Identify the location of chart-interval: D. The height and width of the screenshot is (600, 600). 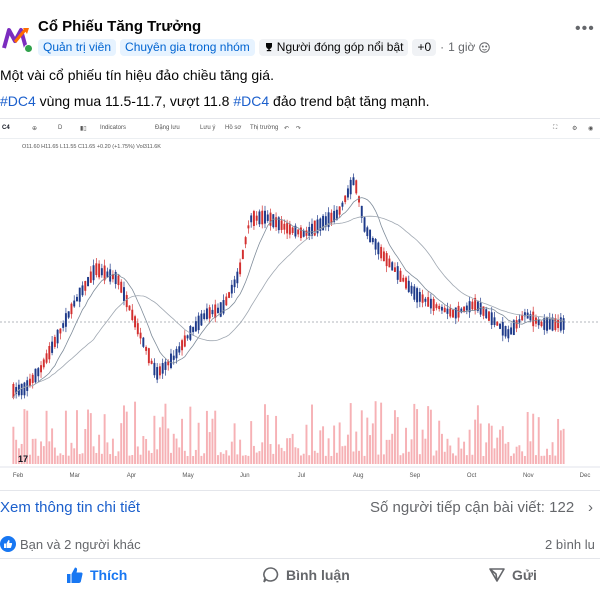
(60, 128).